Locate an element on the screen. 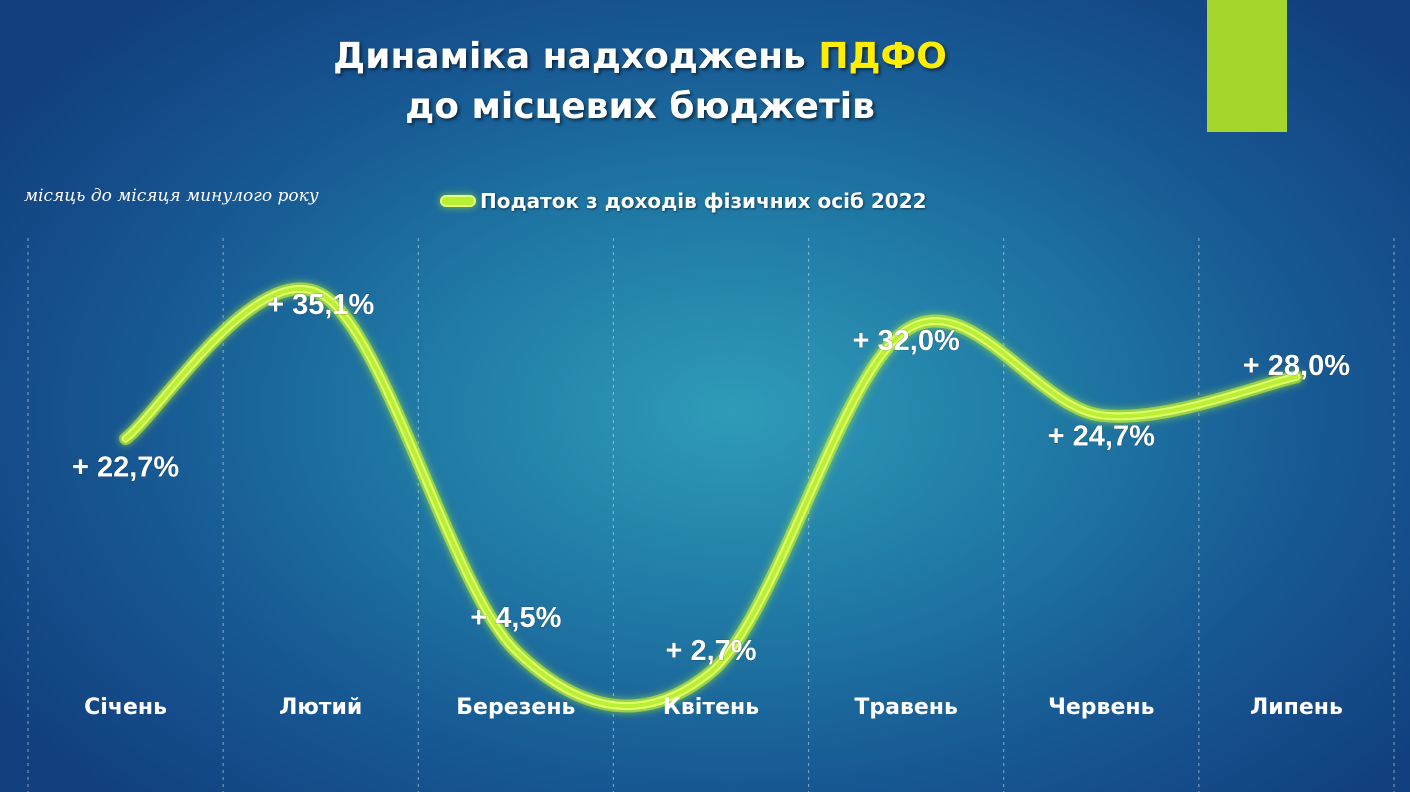 The width and height of the screenshot is (1410, 792). title-line1: Динаміка надходжень is located at coordinates (576, 56).